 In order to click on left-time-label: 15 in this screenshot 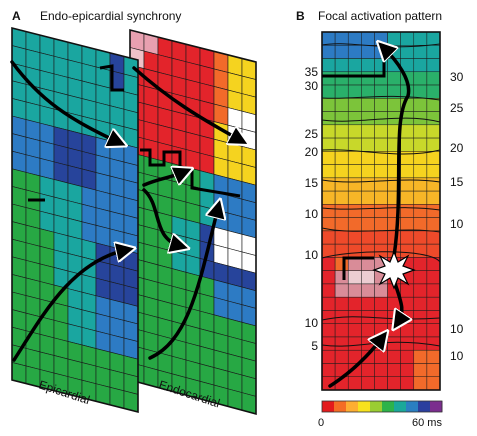, I will do `click(312, 183)`.